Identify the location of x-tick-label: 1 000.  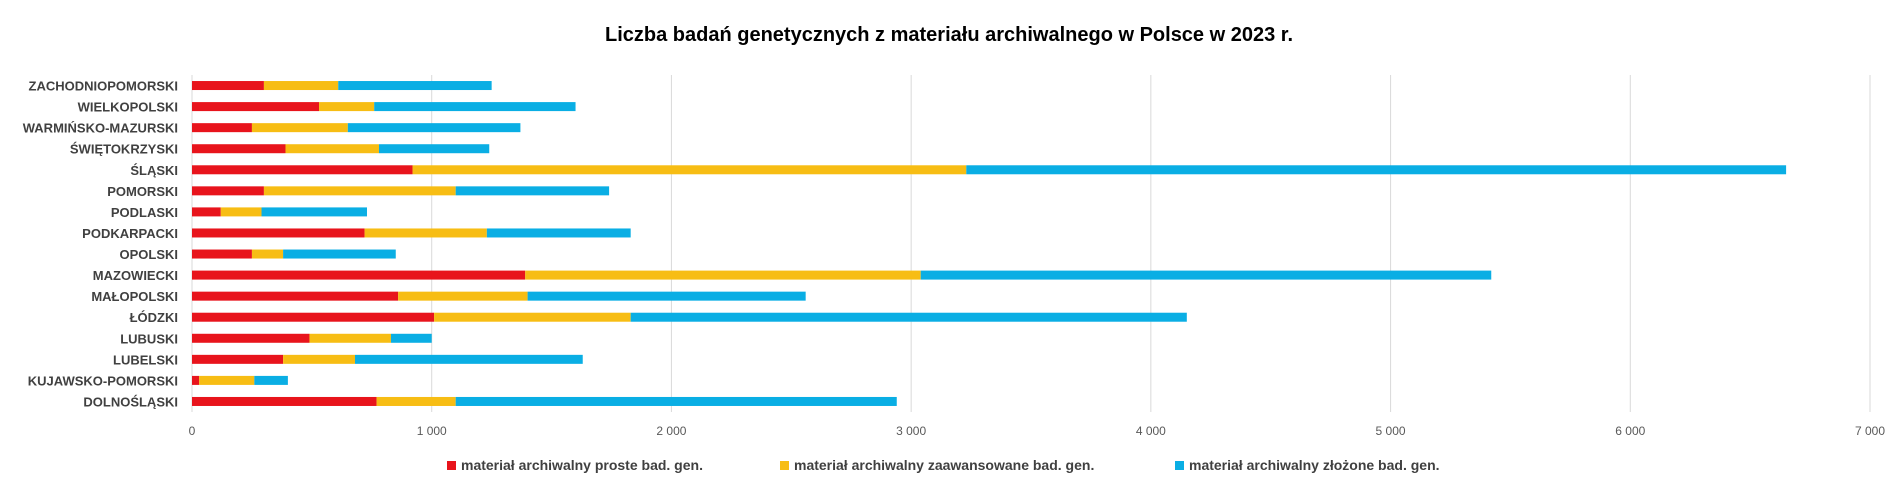
(432, 431).